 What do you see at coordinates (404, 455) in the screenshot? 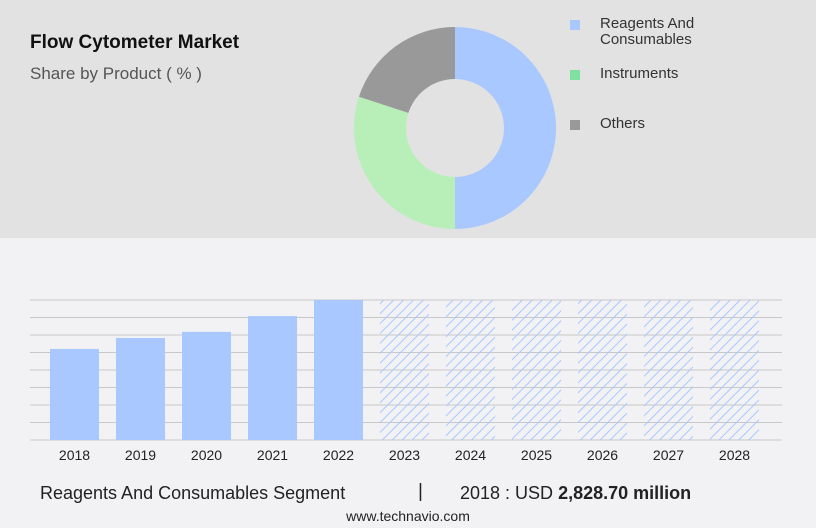
I see `x-tick-label: 2023` at bounding box center [404, 455].